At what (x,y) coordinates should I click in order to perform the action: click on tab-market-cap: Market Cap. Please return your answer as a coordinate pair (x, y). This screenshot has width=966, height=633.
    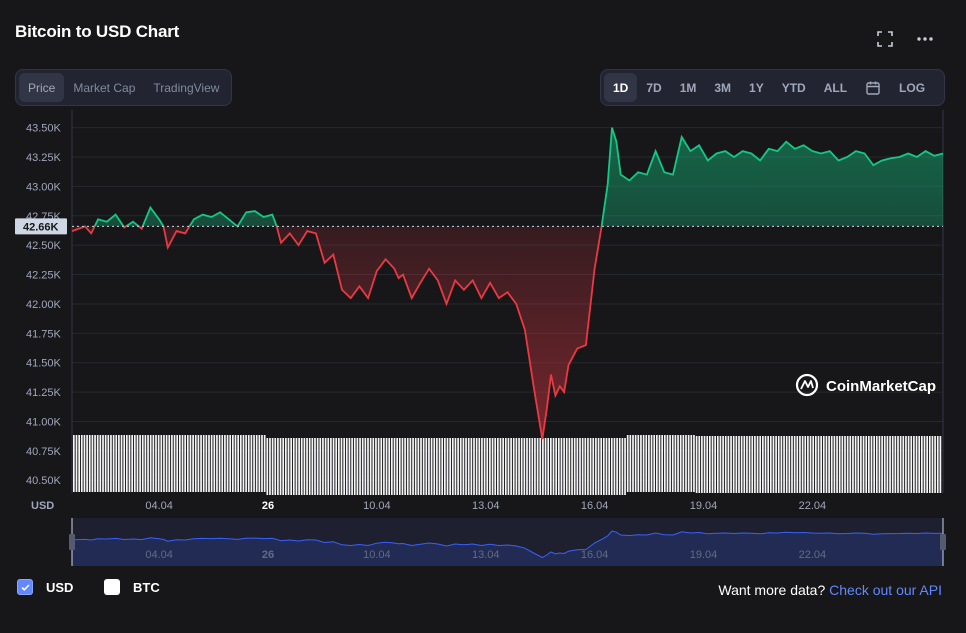
    Looking at the image, I should click on (104, 87).